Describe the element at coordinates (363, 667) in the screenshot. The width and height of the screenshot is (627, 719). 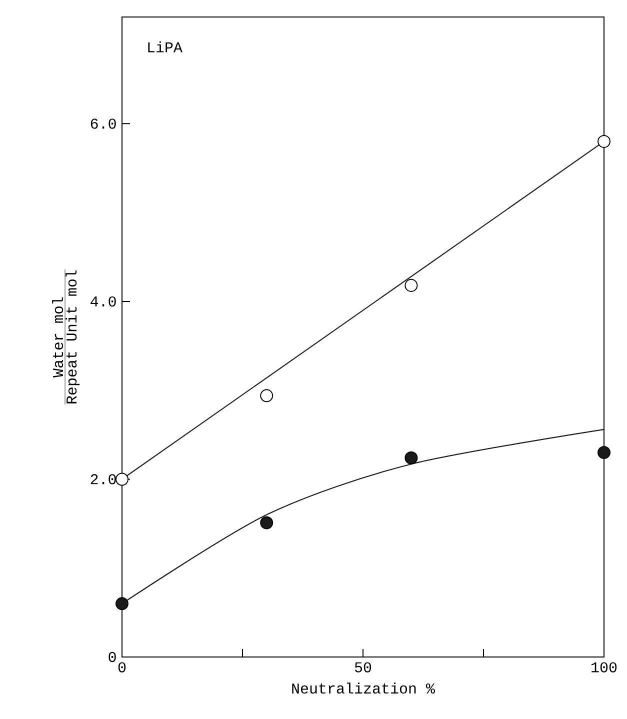
I see `x-tick-label: 50` at that location.